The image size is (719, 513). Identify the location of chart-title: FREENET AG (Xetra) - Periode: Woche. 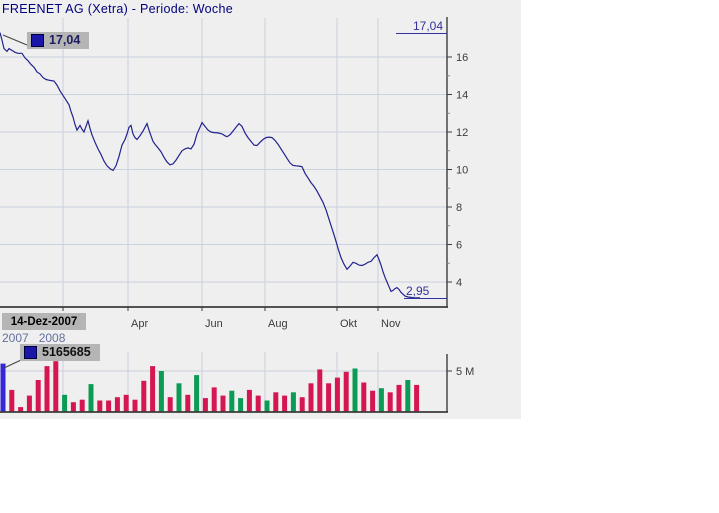
(117, 9).